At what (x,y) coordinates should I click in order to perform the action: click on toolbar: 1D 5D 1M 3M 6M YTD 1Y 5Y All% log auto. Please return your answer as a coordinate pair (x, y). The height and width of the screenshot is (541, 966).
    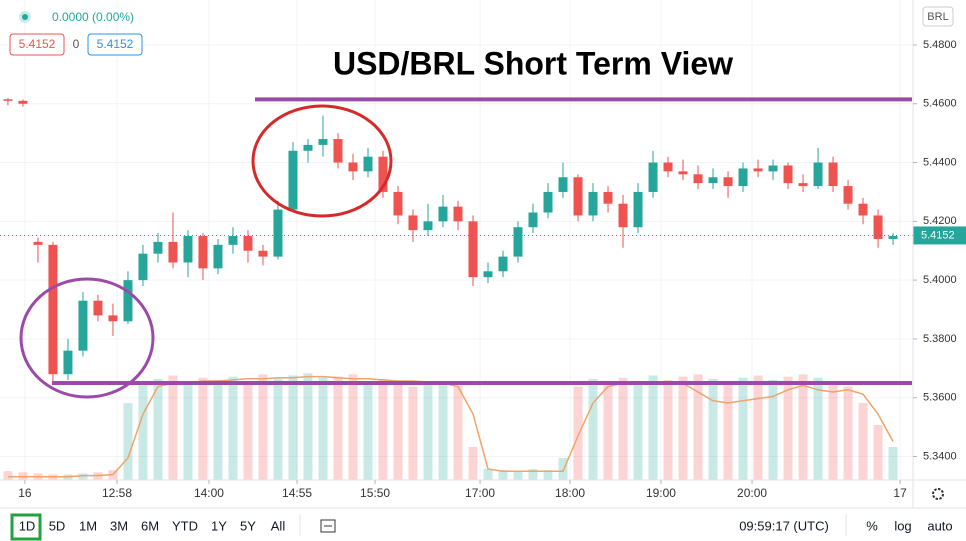
    Looking at the image, I should click on (481, 527).